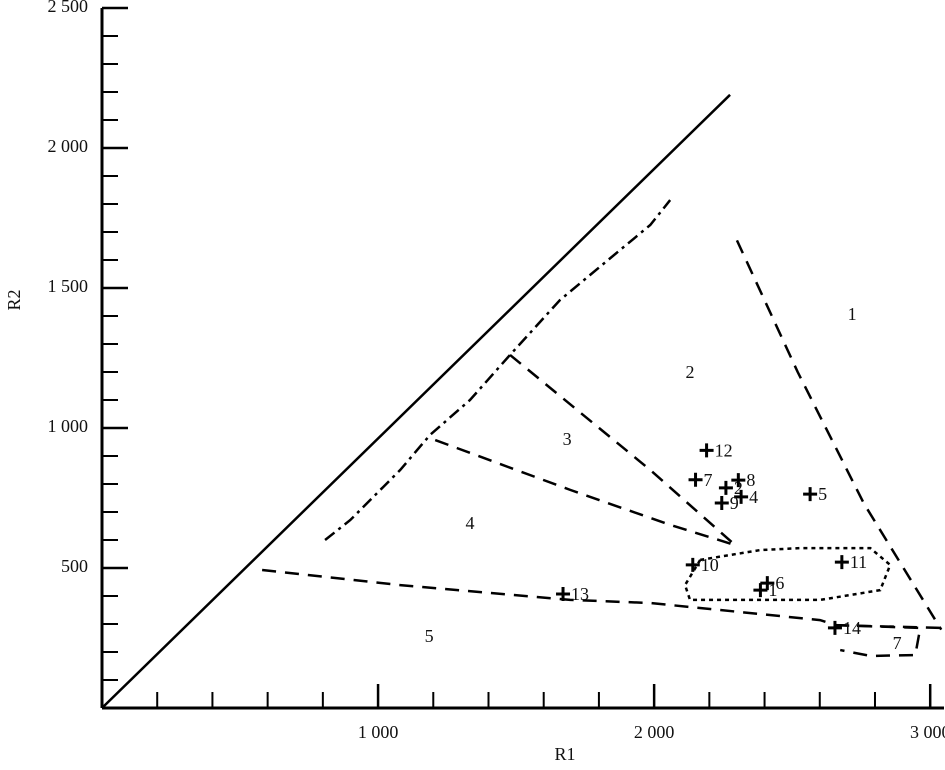  Describe the element at coordinates (68, 8) in the screenshot. I see `y-tick-label: 2 500` at that location.